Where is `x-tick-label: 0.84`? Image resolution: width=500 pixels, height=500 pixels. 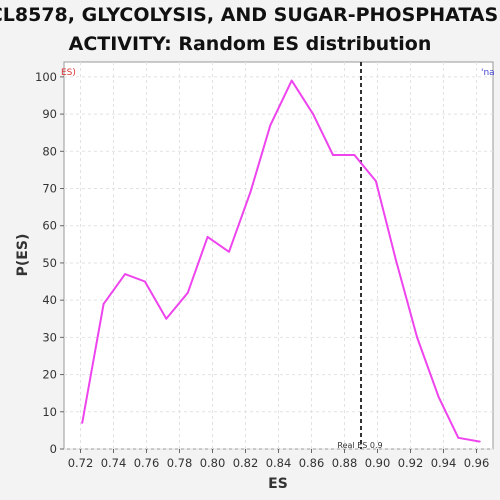
x-tick-label: 0.84 is located at coordinates (279, 463).